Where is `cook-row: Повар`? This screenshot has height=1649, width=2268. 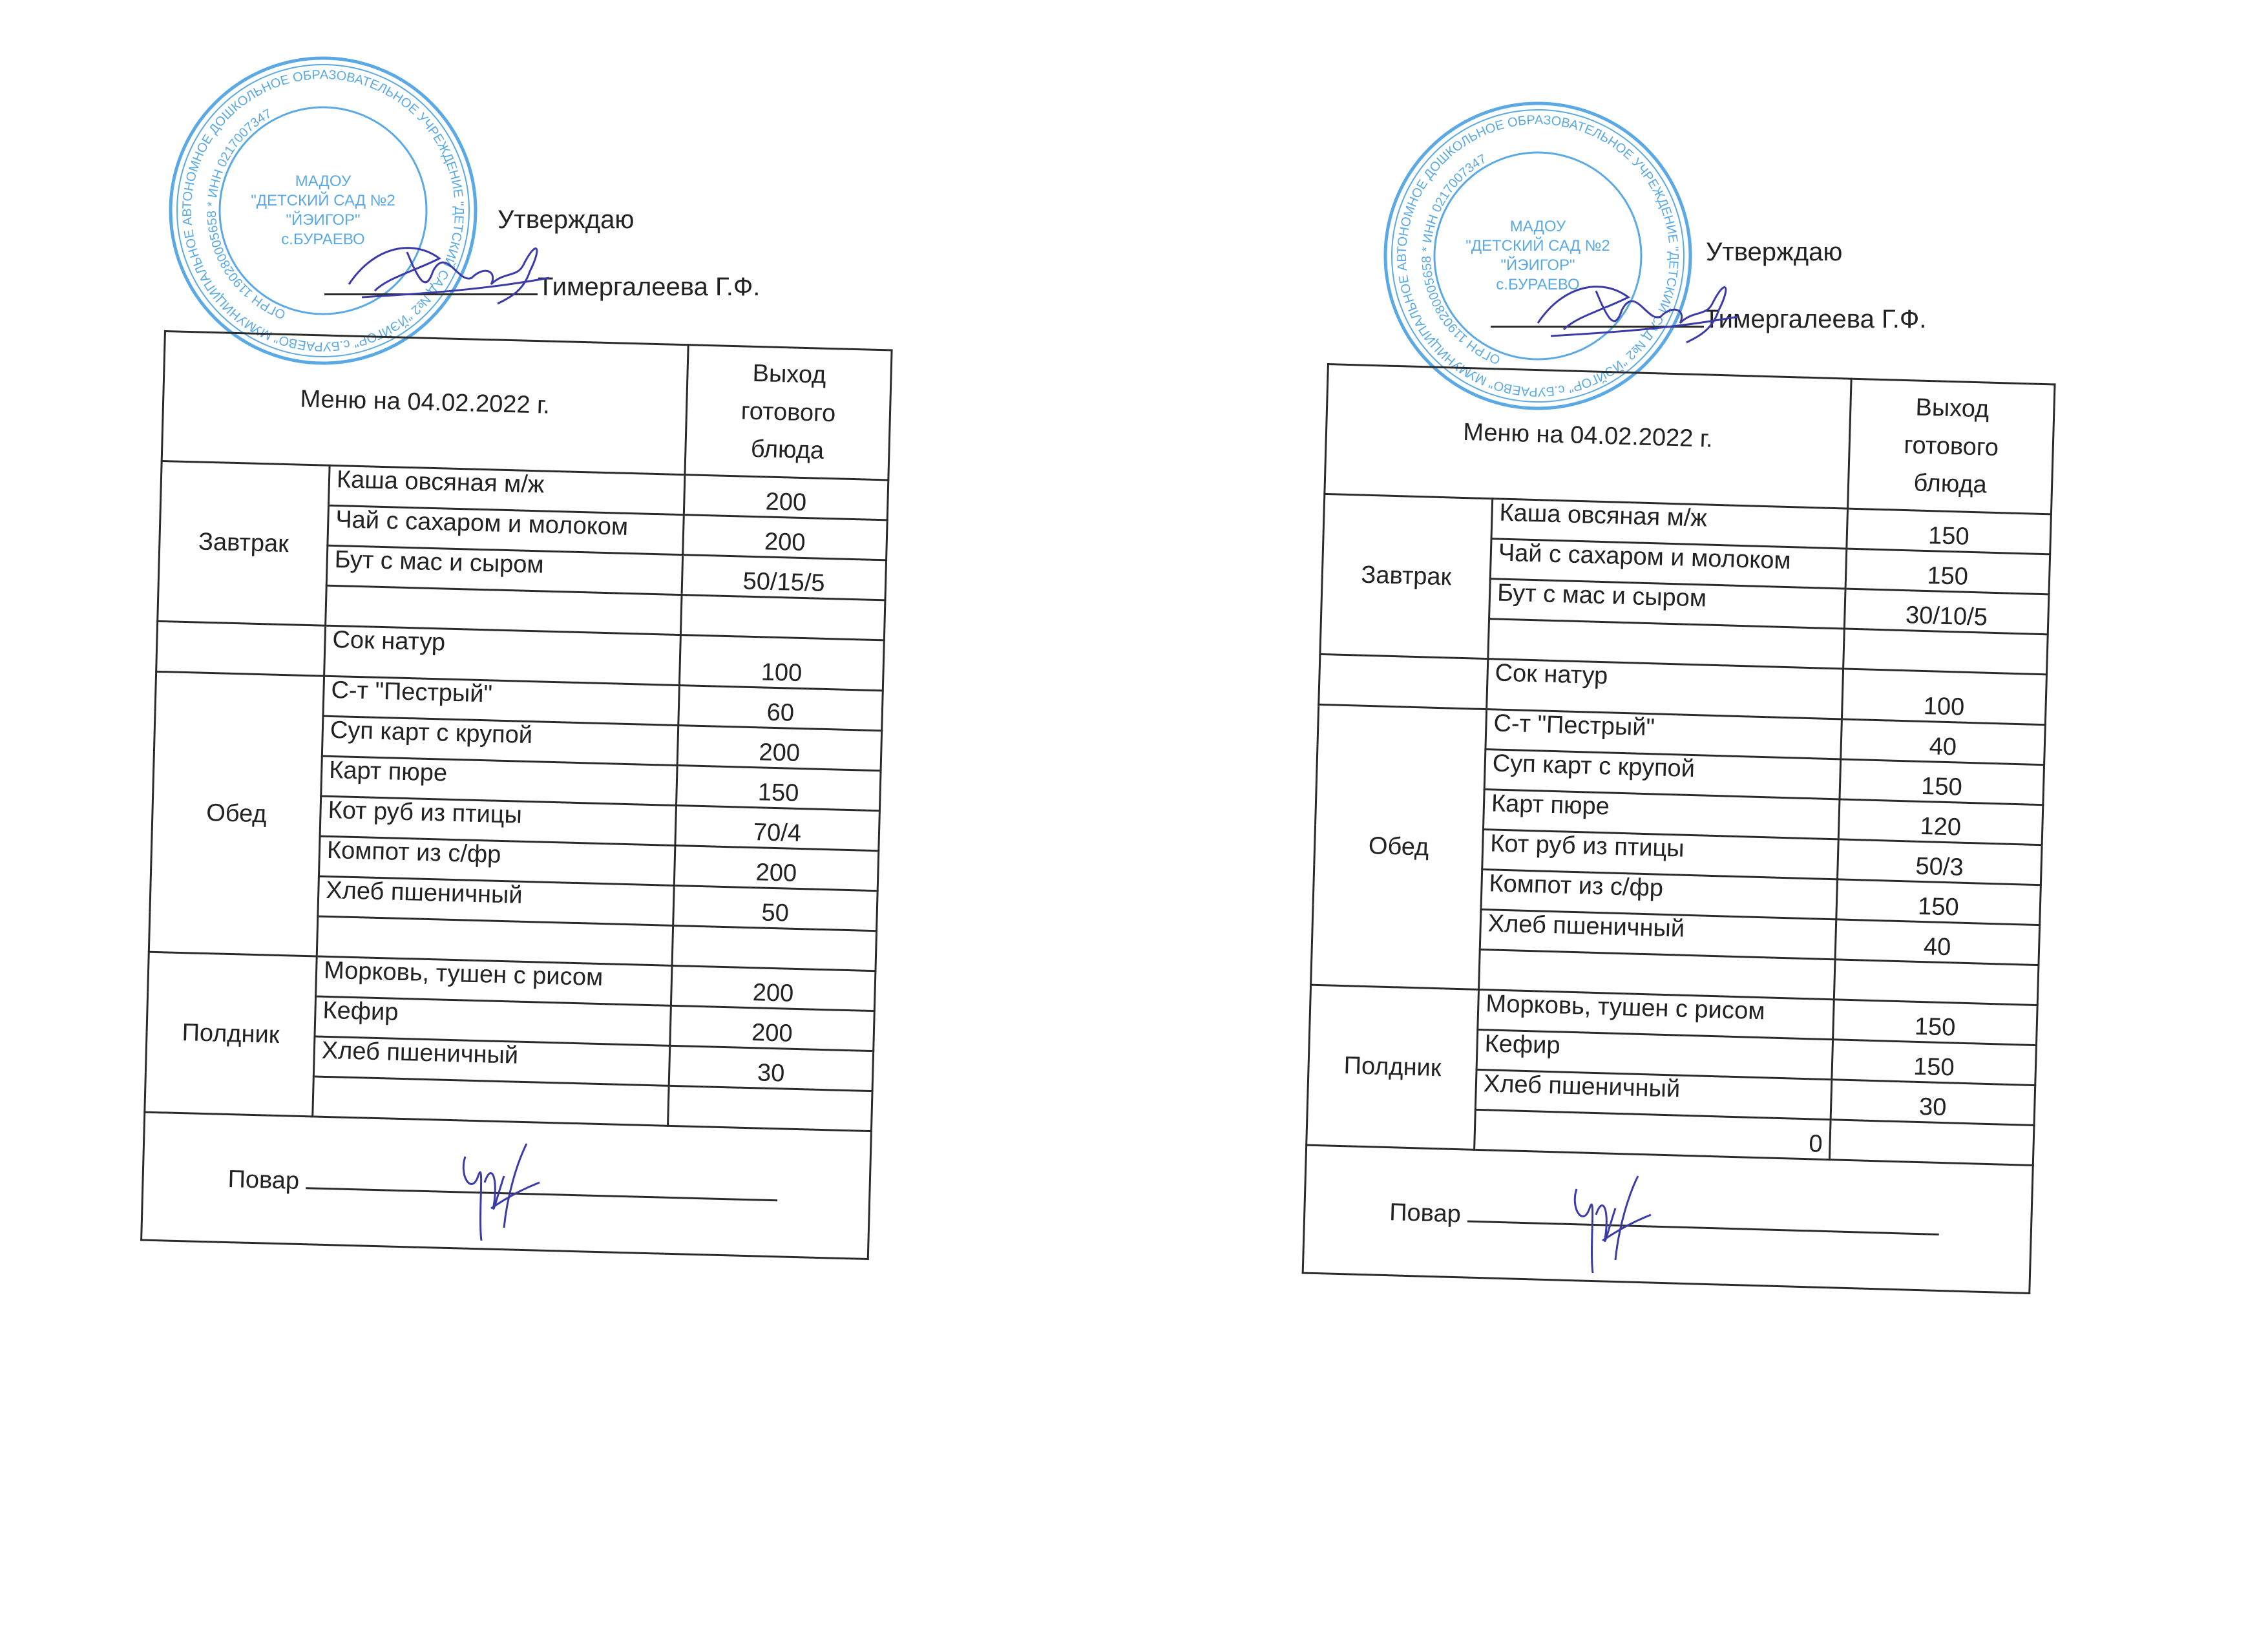 cook-row: Повар is located at coordinates (1668, 1219).